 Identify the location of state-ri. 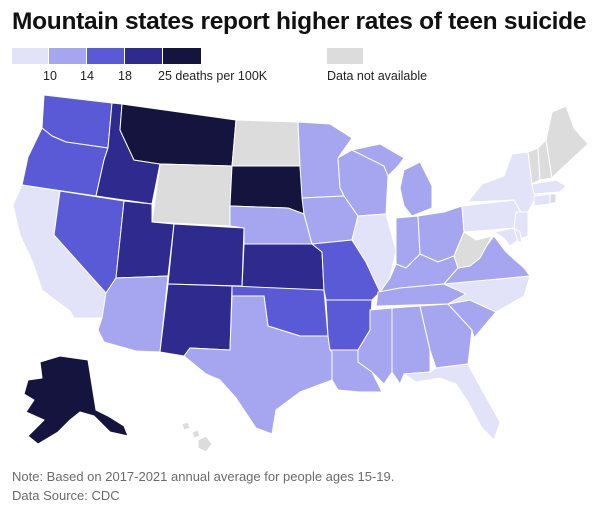
(553, 199).